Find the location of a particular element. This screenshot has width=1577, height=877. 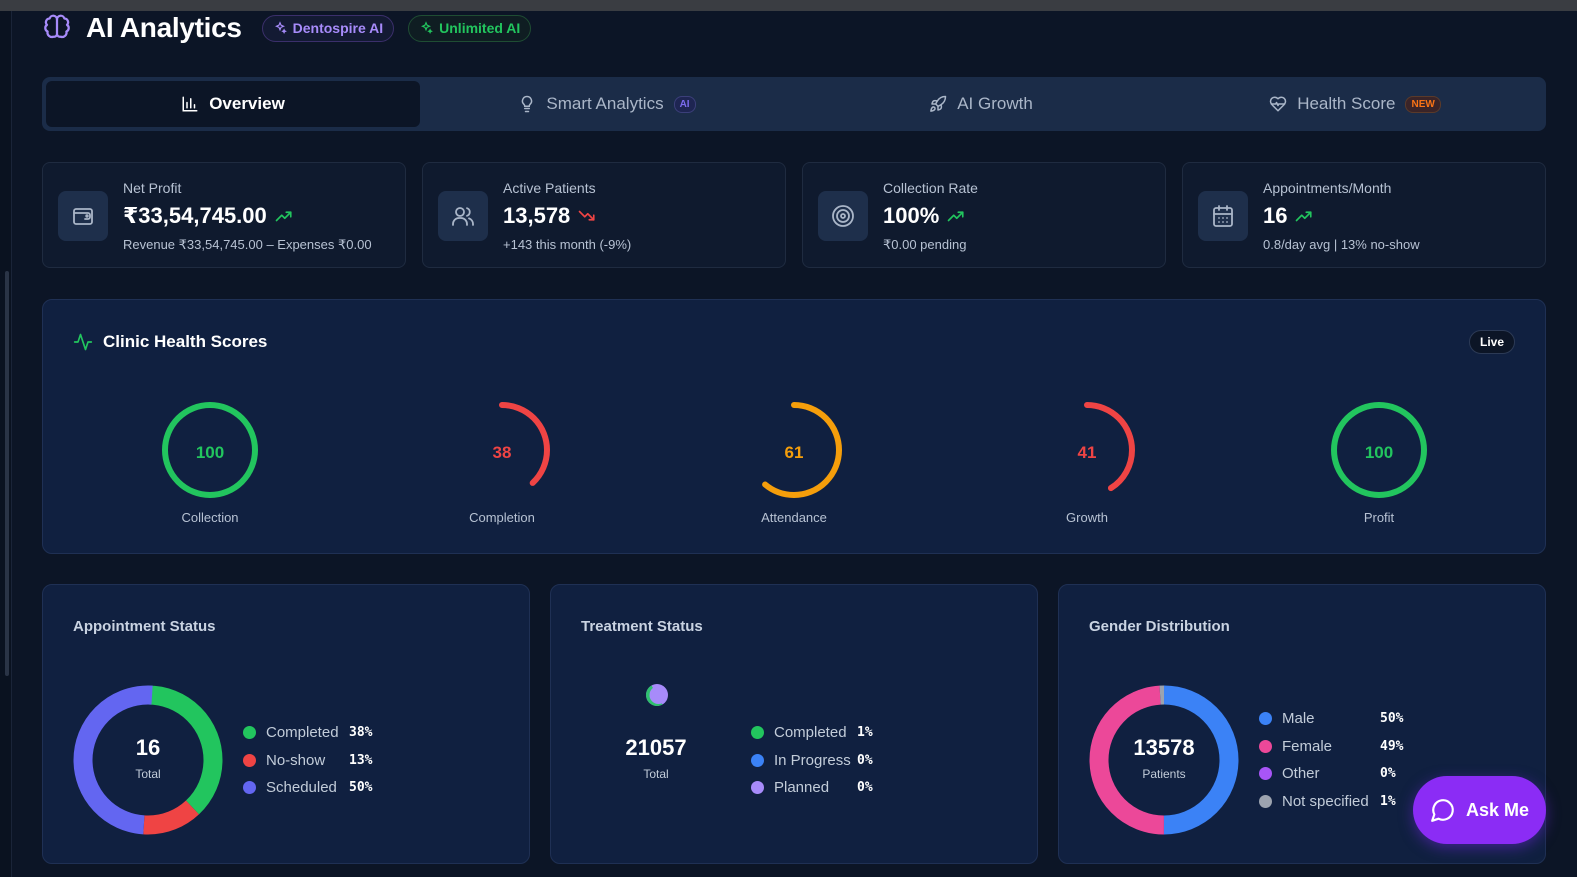

legend: Completed 38% No-show 13% Scheduled 50% is located at coordinates (307, 760).